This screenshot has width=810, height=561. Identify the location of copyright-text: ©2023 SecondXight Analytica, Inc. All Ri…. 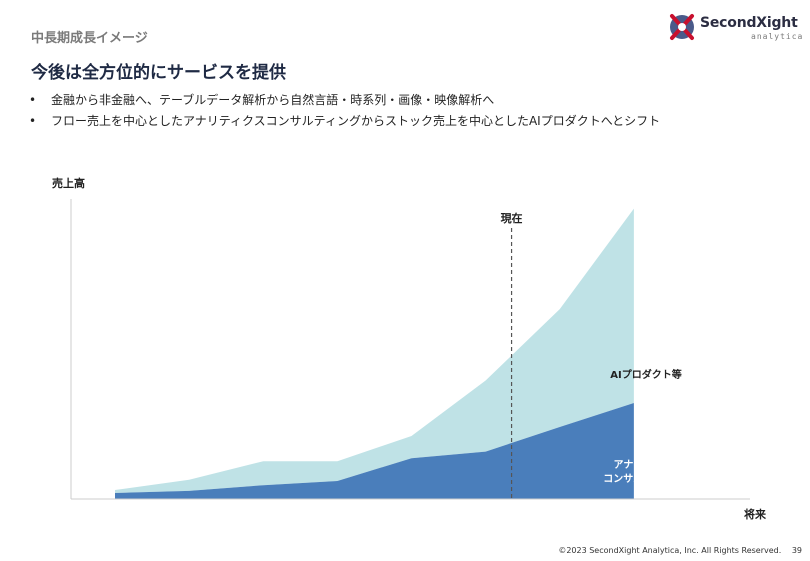
(670, 550).